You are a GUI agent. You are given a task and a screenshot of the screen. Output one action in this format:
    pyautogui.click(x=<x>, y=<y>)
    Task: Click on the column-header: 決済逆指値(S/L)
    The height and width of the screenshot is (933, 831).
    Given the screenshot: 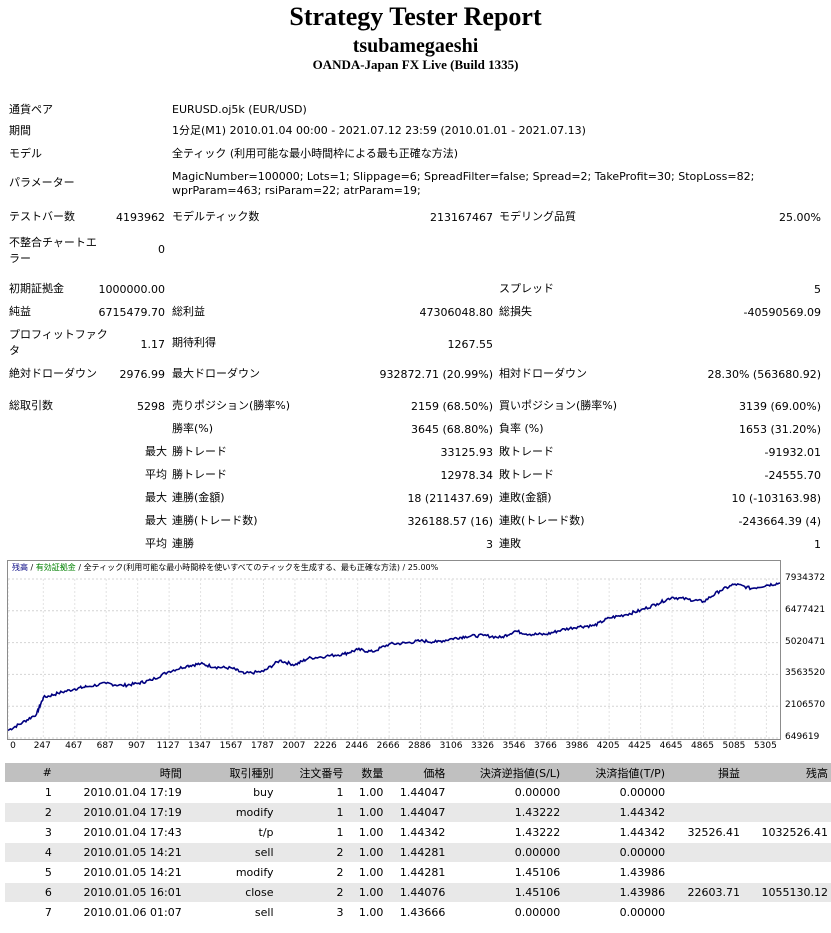 What is the action you would take?
    pyautogui.click(x=506, y=773)
    